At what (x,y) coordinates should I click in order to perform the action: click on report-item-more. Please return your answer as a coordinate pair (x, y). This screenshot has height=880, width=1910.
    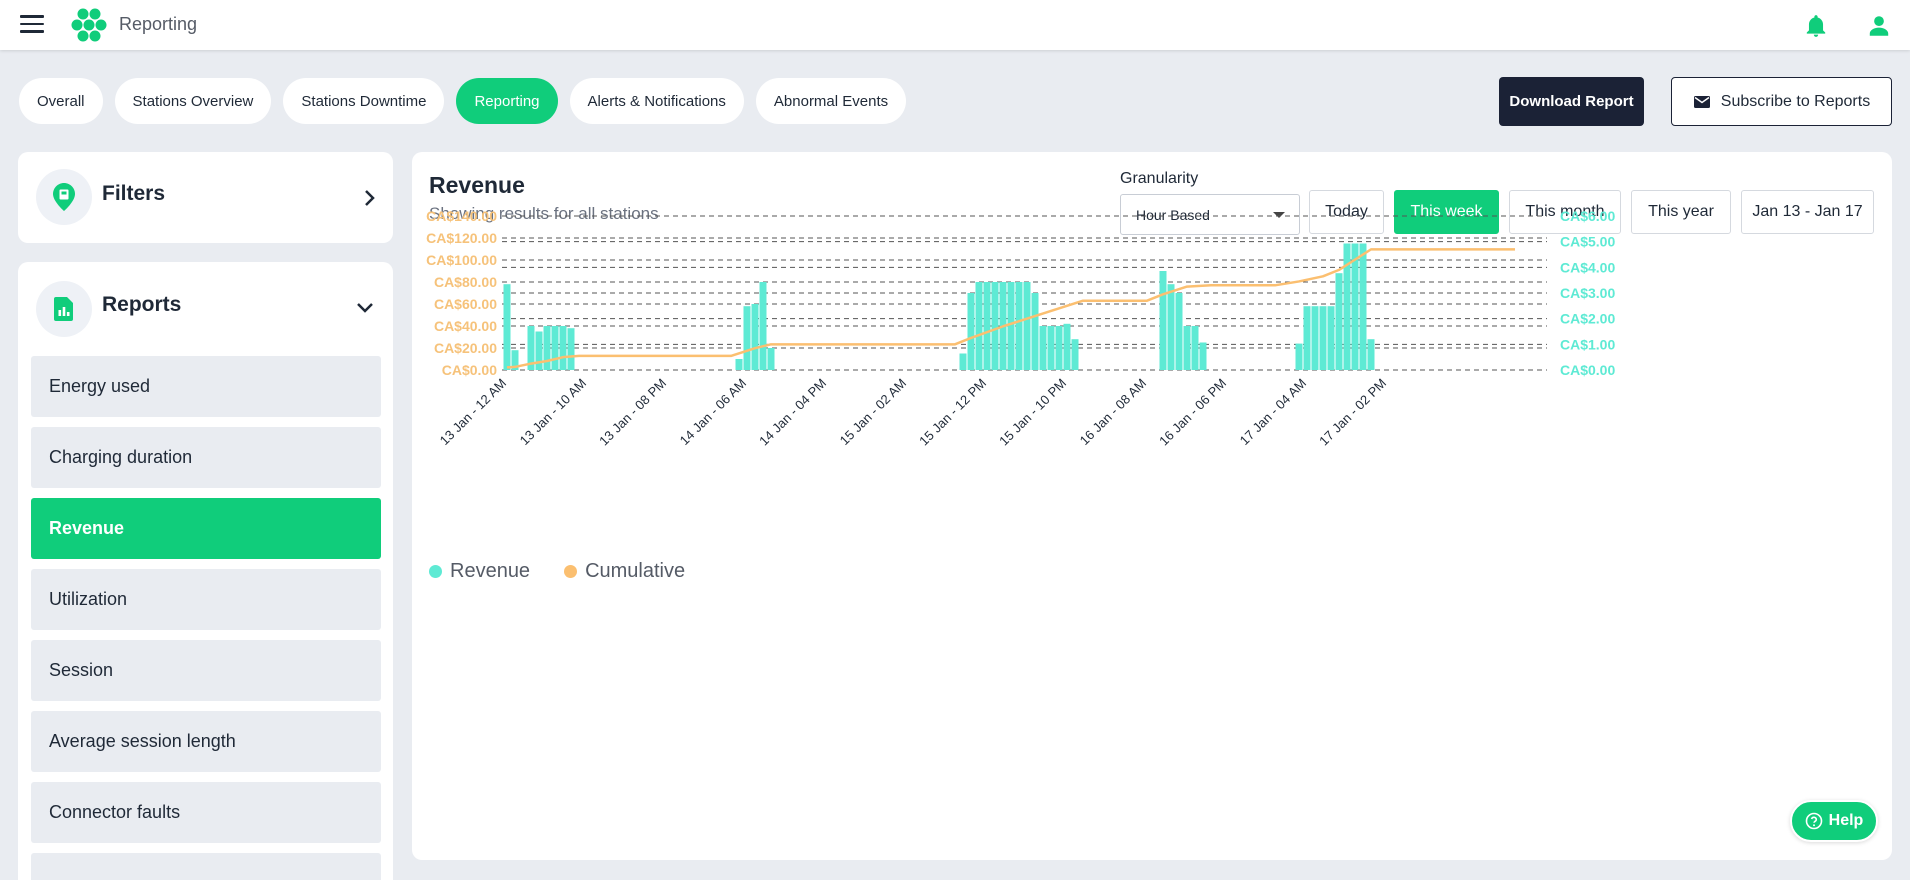
    Looking at the image, I should click on (206, 866).